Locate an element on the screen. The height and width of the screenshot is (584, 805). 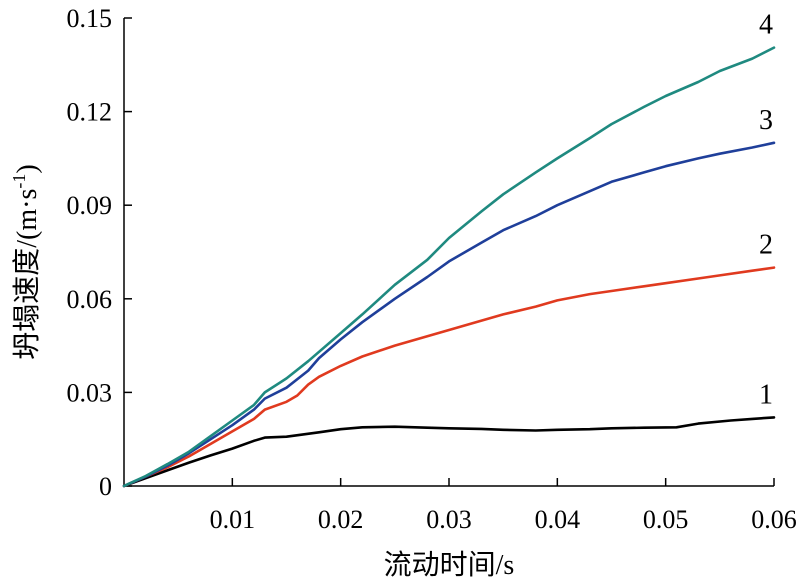
y-axis-label-superscript: -1 is located at coordinates (19, 181).